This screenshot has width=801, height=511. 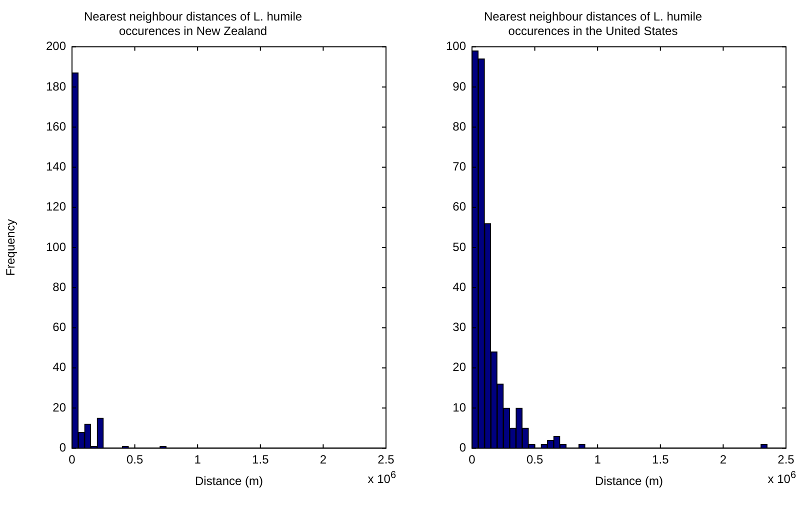 I want to click on y-axis-title: Frequency, so click(x=11, y=247).